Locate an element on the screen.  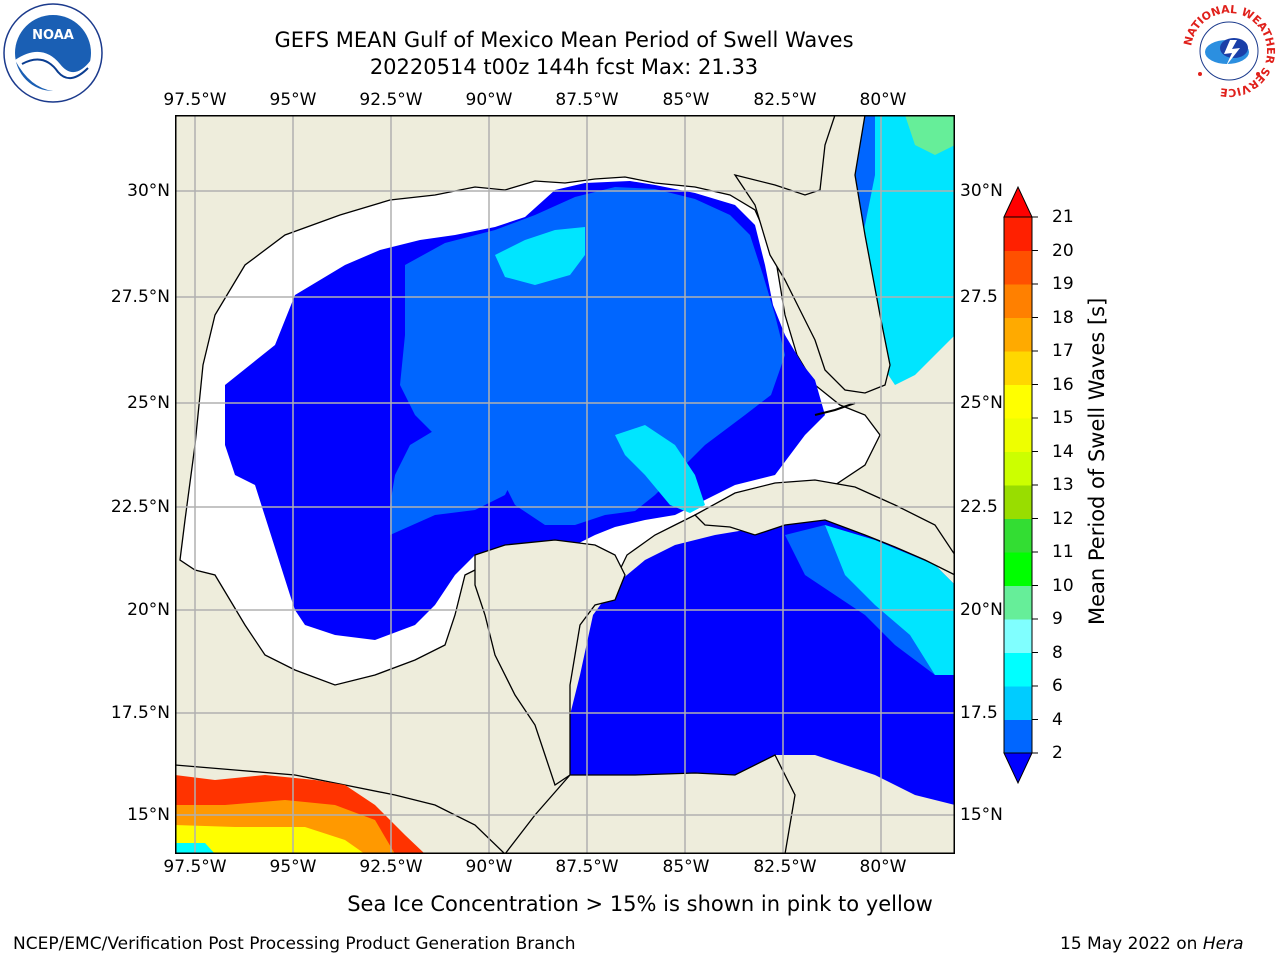
colorbar-tick-label: 15 is located at coordinates (1063, 418).